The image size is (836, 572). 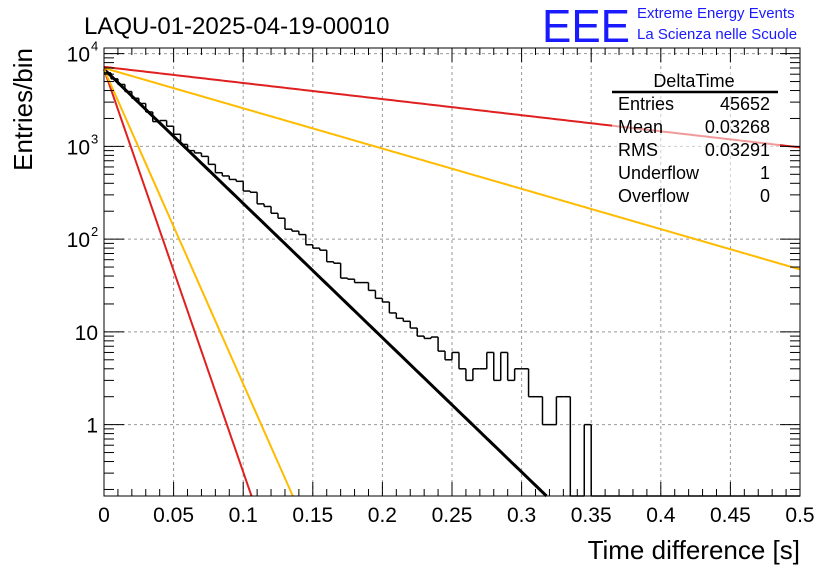 What do you see at coordinates (659, 173) in the screenshot?
I see `stats-underflow-label: Underflow` at bounding box center [659, 173].